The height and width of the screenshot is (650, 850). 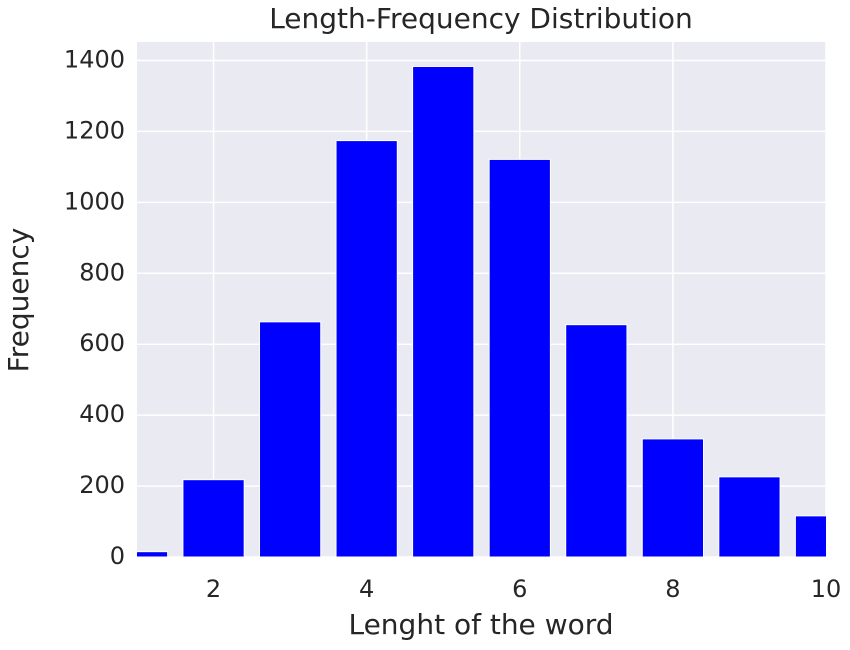 I want to click on x-tick-label: 2, so click(x=213, y=589).